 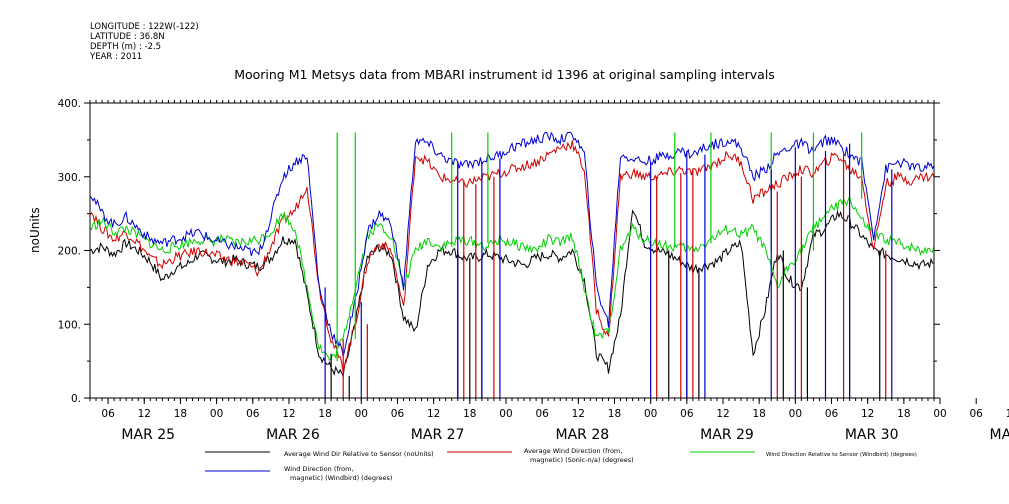 I want to click on legend-label-red-1: Average Wind Direction (from,, so click(x=573, y=451).